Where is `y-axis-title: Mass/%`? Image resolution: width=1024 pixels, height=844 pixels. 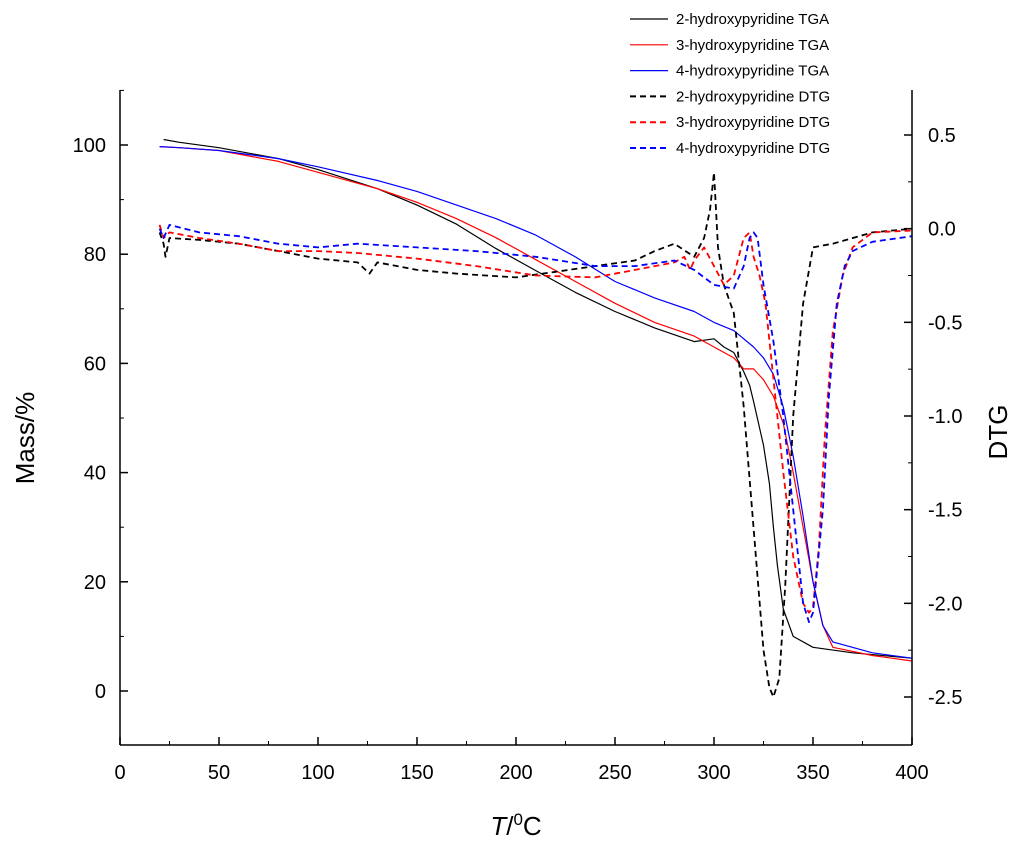
y-axis-title: Mass/% is located at coordinates (25, 438).